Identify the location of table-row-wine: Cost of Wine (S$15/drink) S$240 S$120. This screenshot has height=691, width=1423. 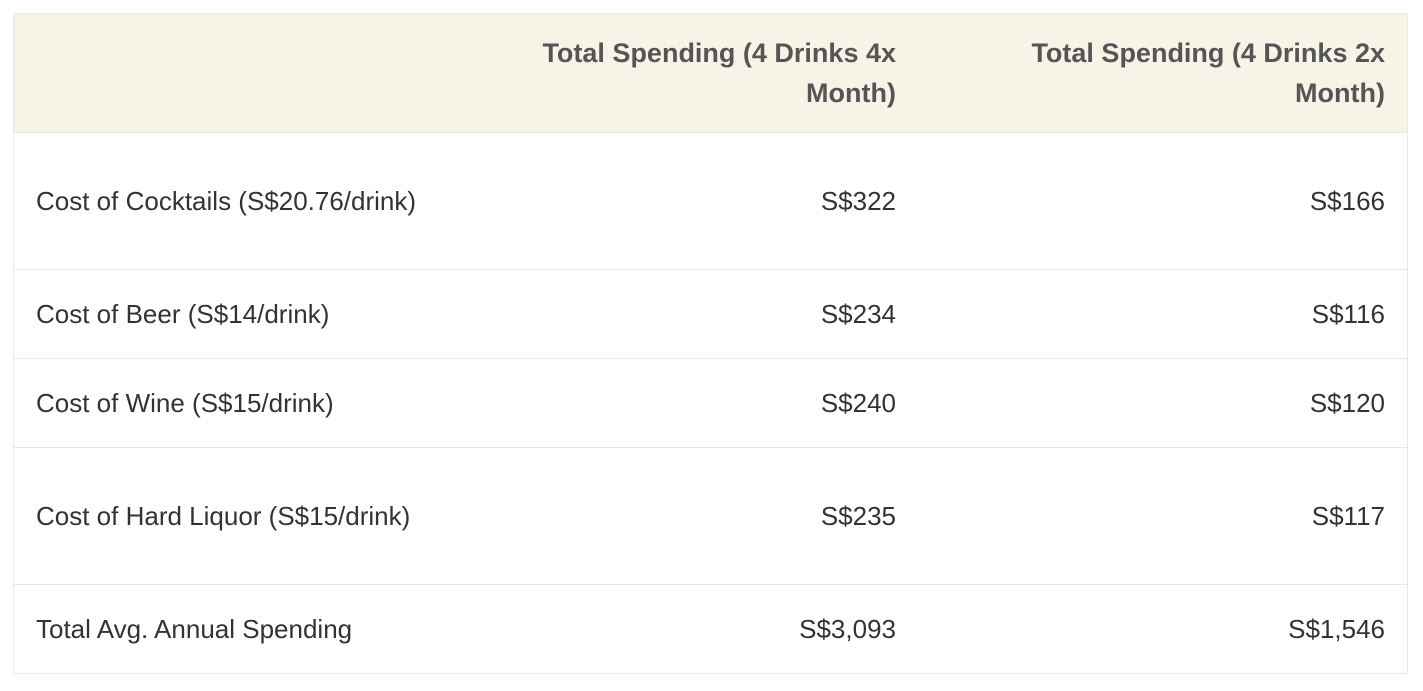
(710, 402).